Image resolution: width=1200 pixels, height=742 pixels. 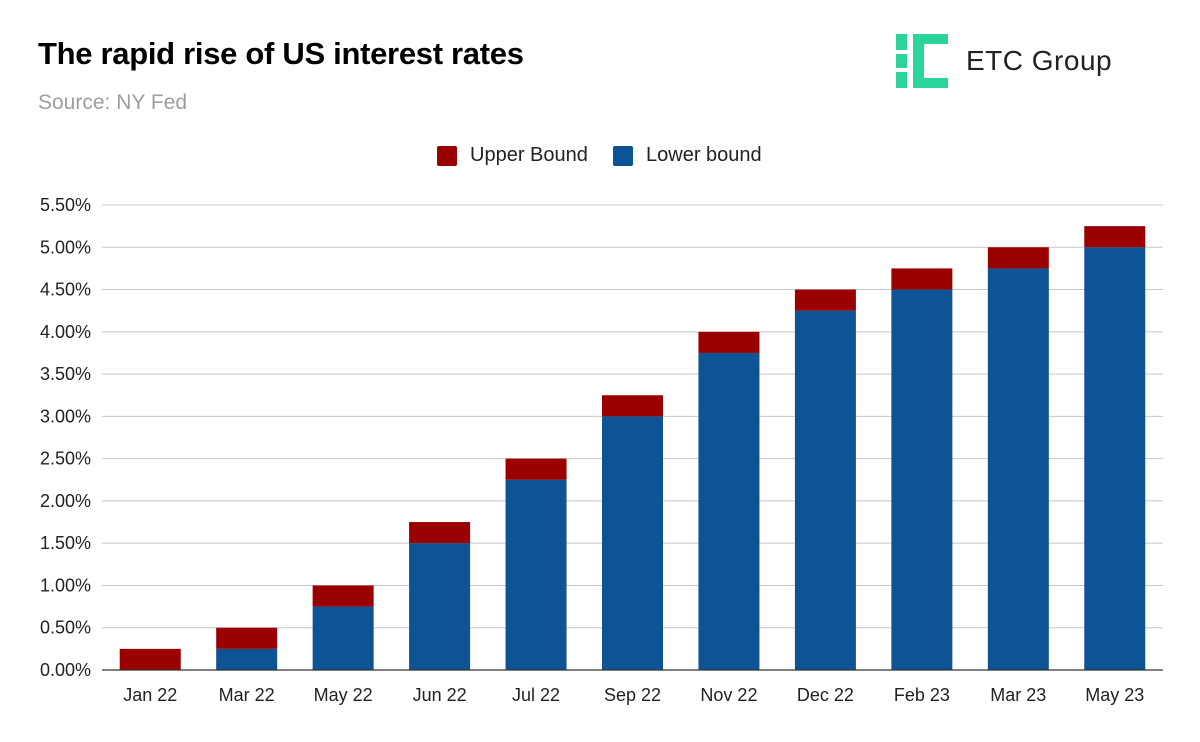 I want to click on y-tick-label: 4.00%, so click(x=65, y=332).